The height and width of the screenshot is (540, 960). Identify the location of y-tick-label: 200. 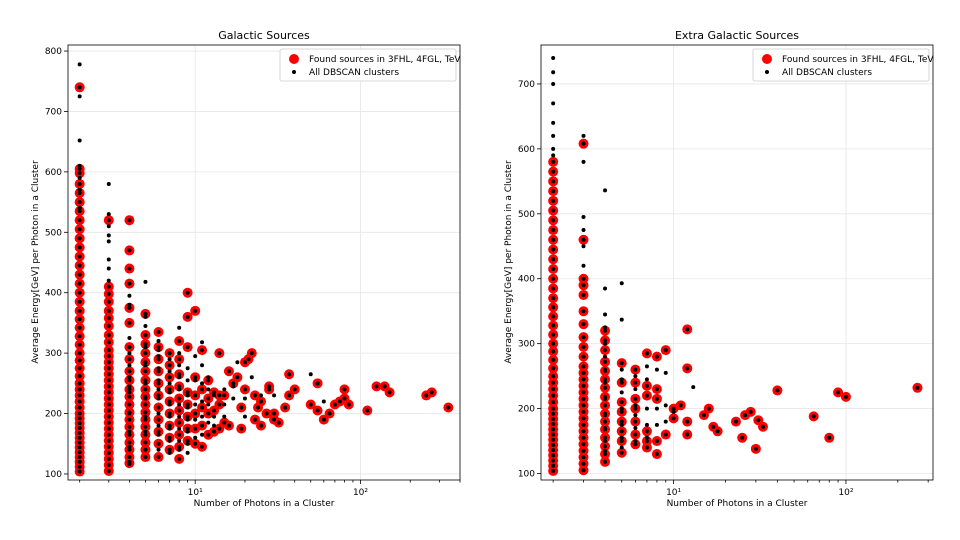
(526, 410).